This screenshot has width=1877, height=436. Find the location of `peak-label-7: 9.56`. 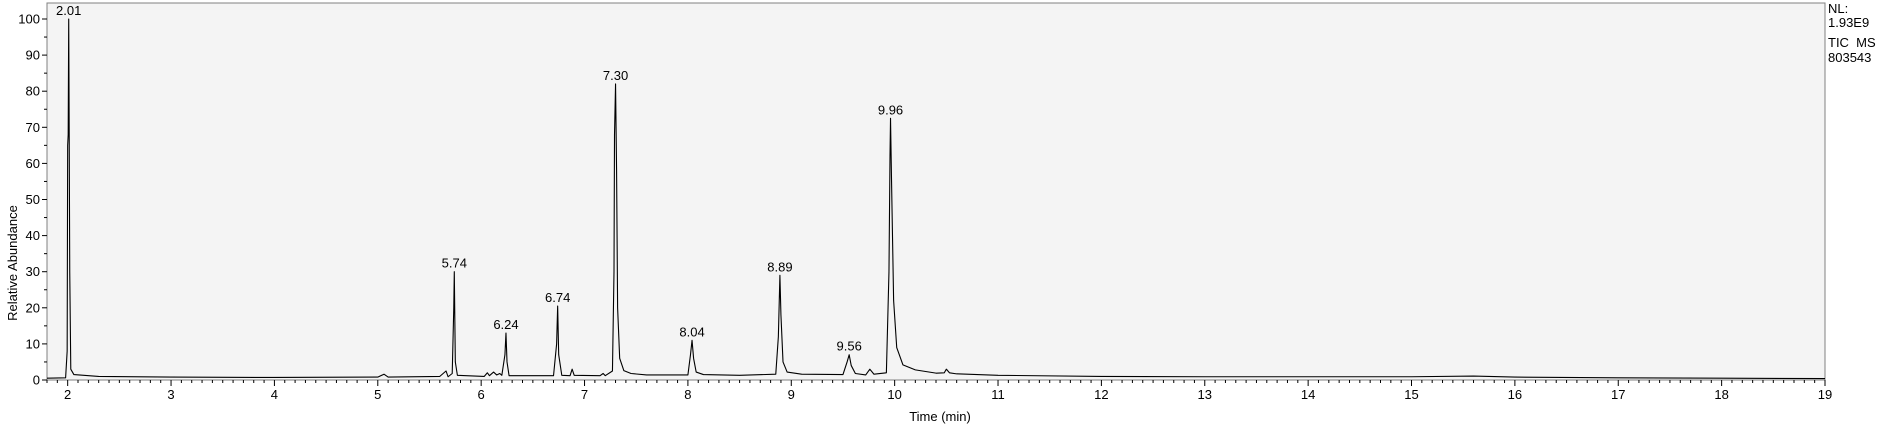

peak-label-7: 9.56 is located at coordinates (849, 346).